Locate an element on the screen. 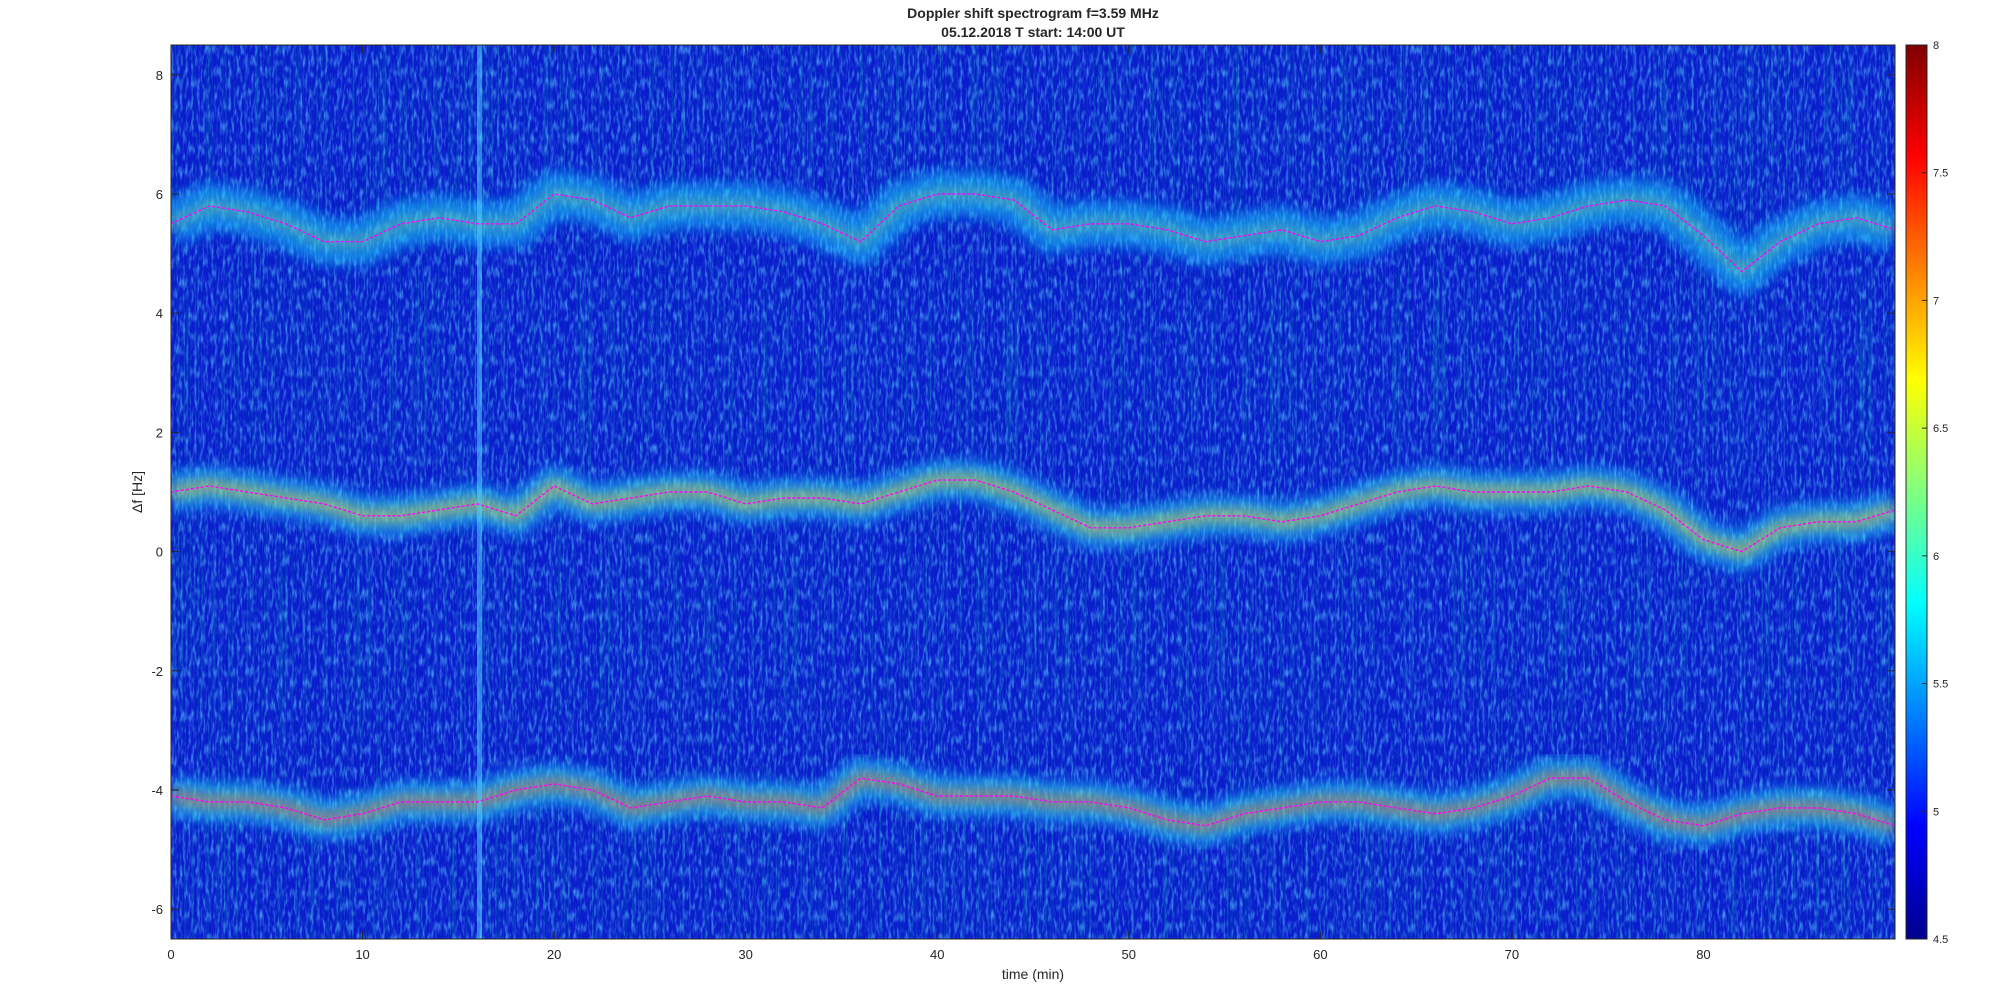 The width and height of the screenshot is (2000, 1003). x-tick-label: 40 is located at coordinates (937, 954).